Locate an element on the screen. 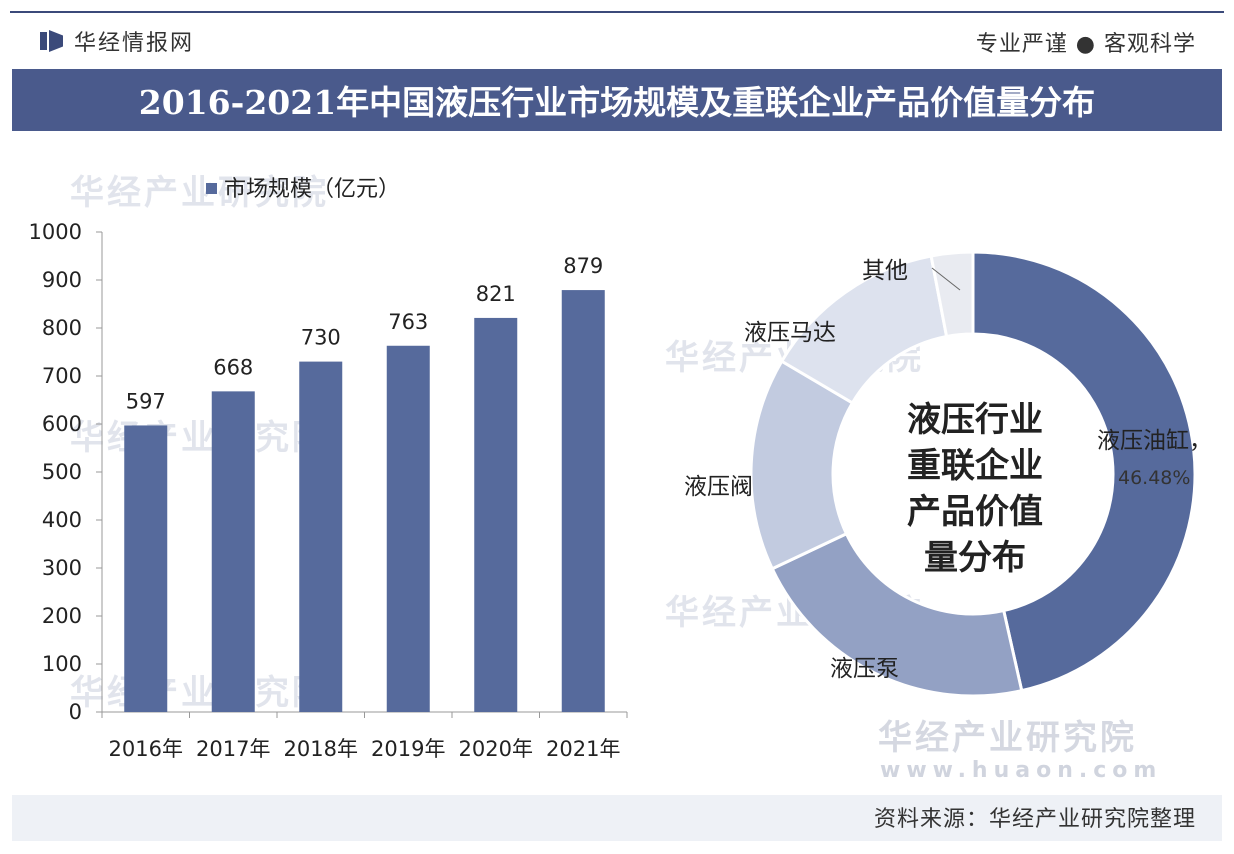  y-tick-label: 500 is located at coordinates (62, 472).